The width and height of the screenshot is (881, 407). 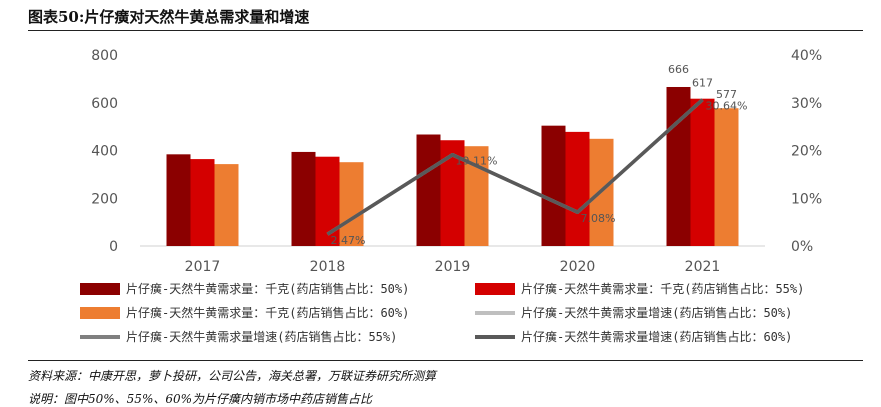 I want to click on bar-value-label: 617, so click(x=702, y=83).